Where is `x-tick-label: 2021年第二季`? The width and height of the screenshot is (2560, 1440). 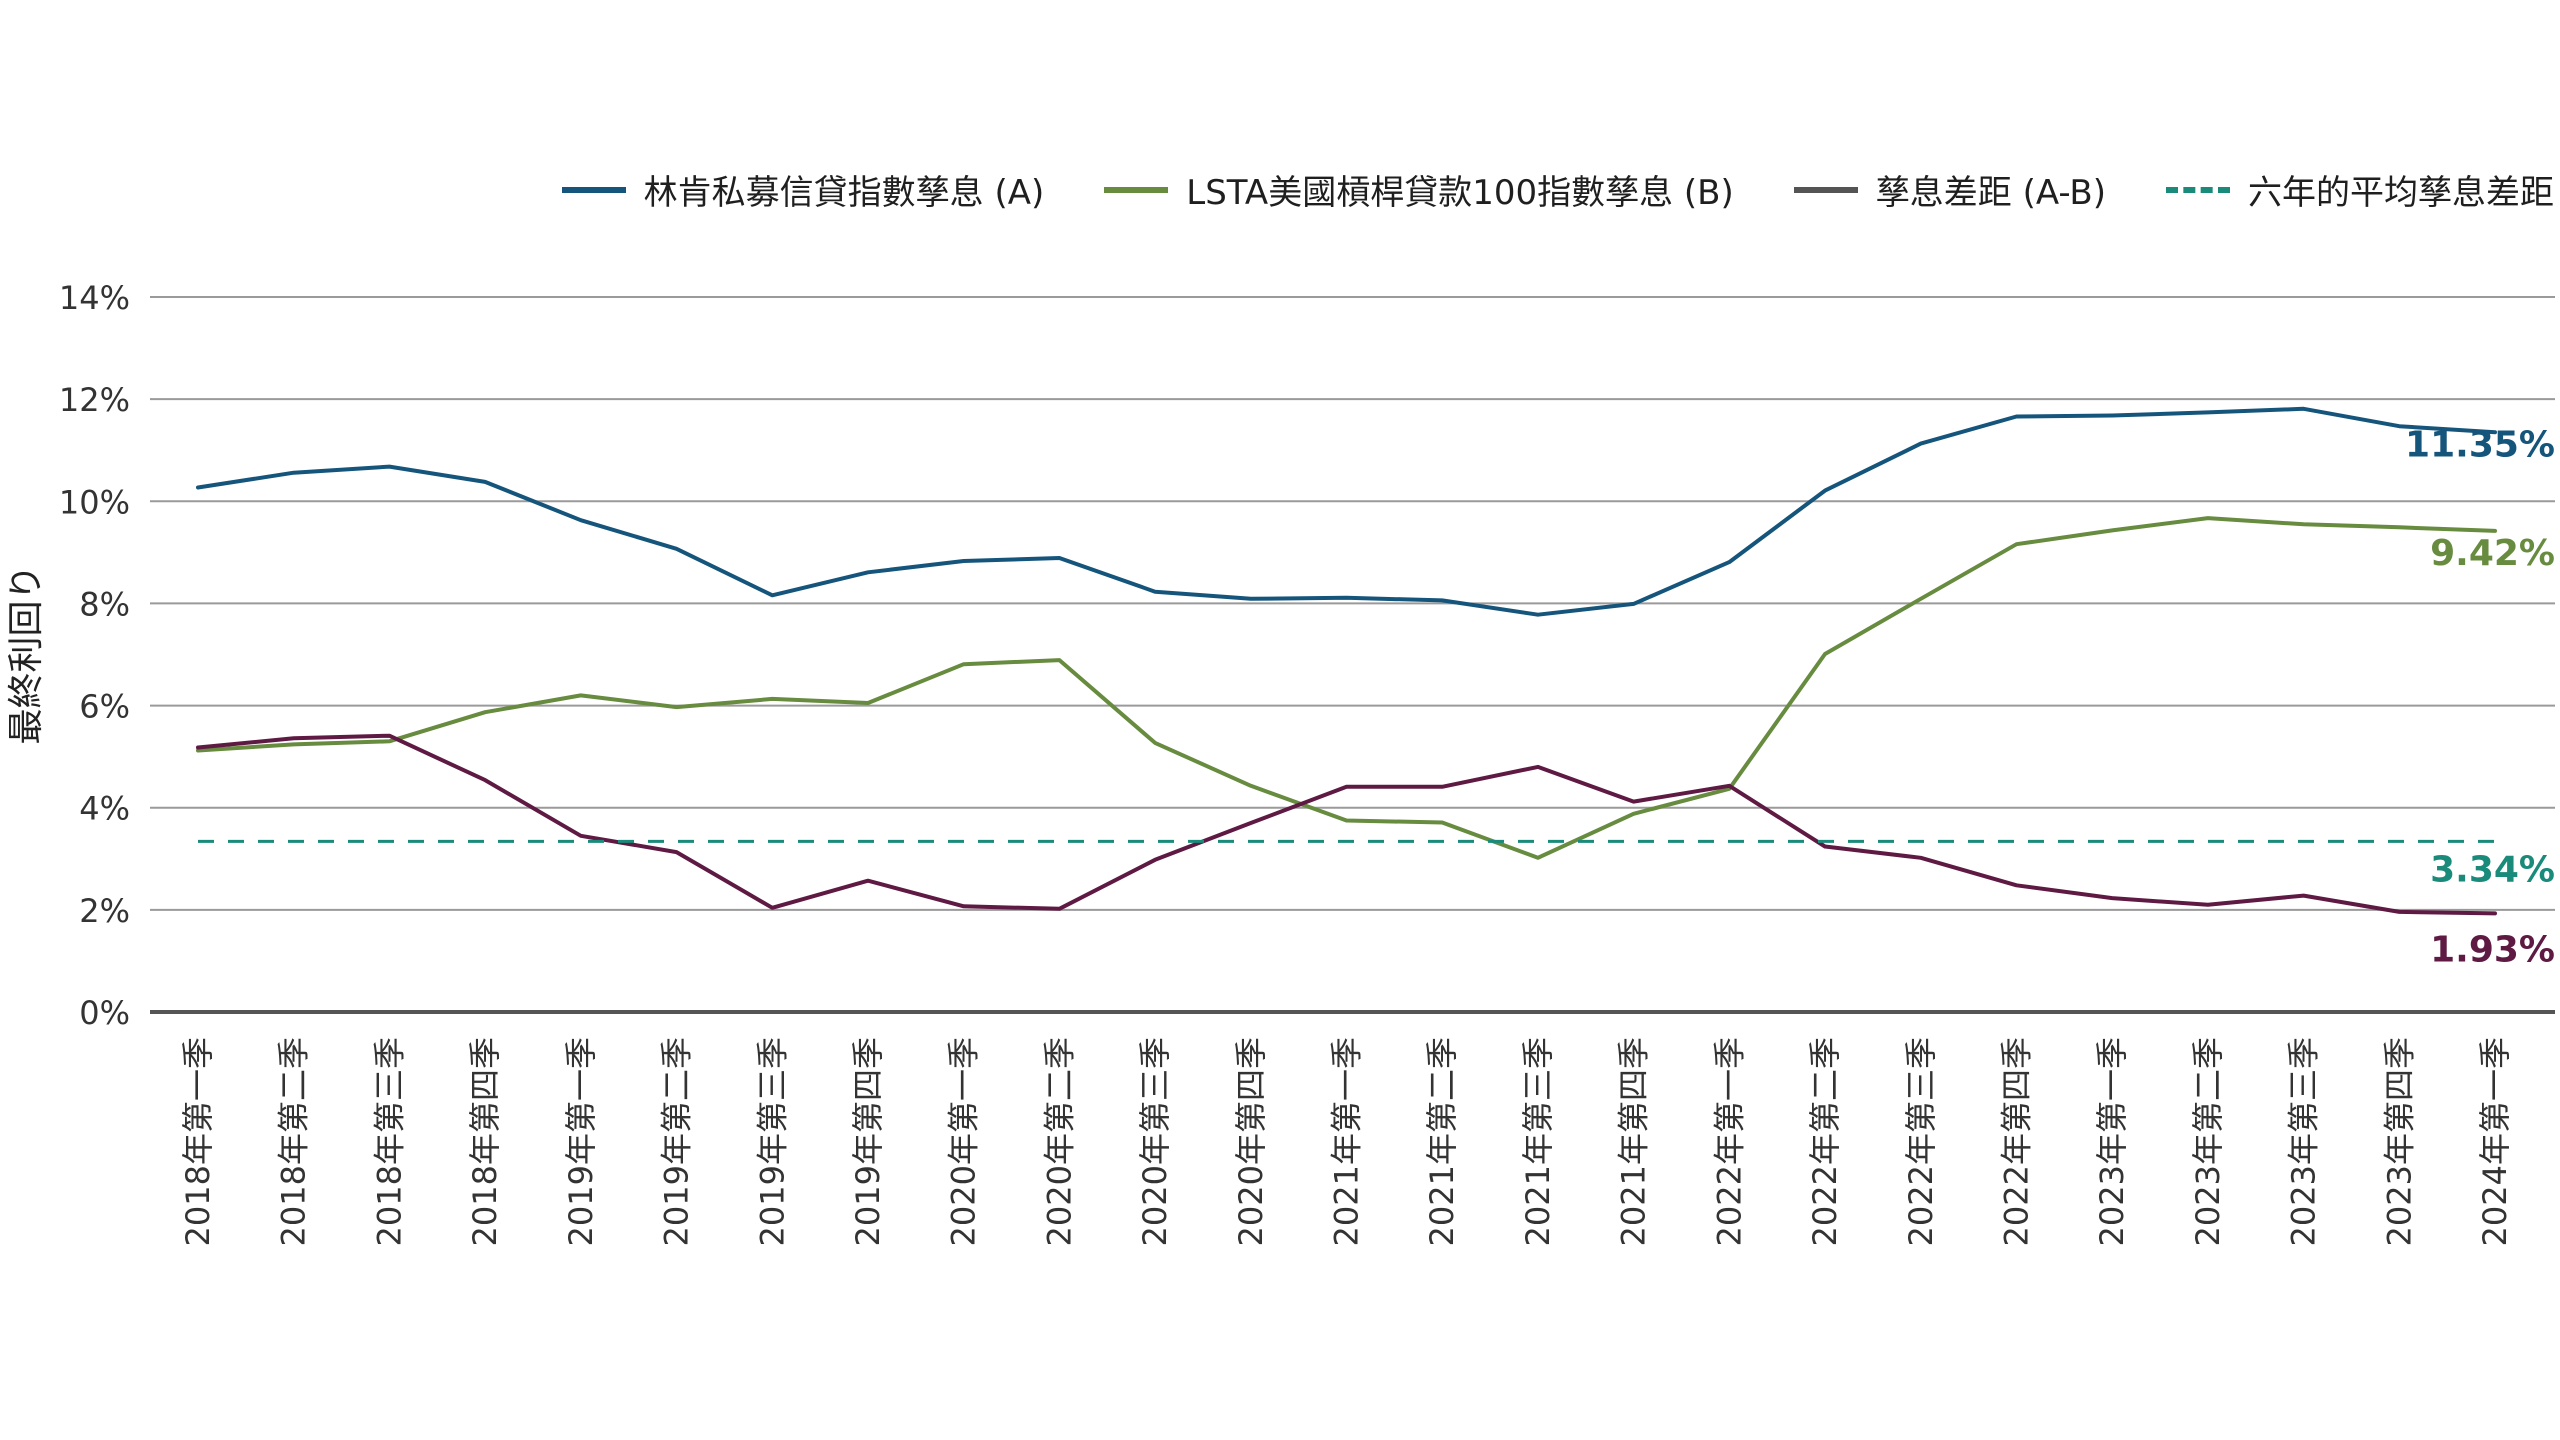
x-tick-label: 2021年第二季 is located at coordinates (1442, 1141).